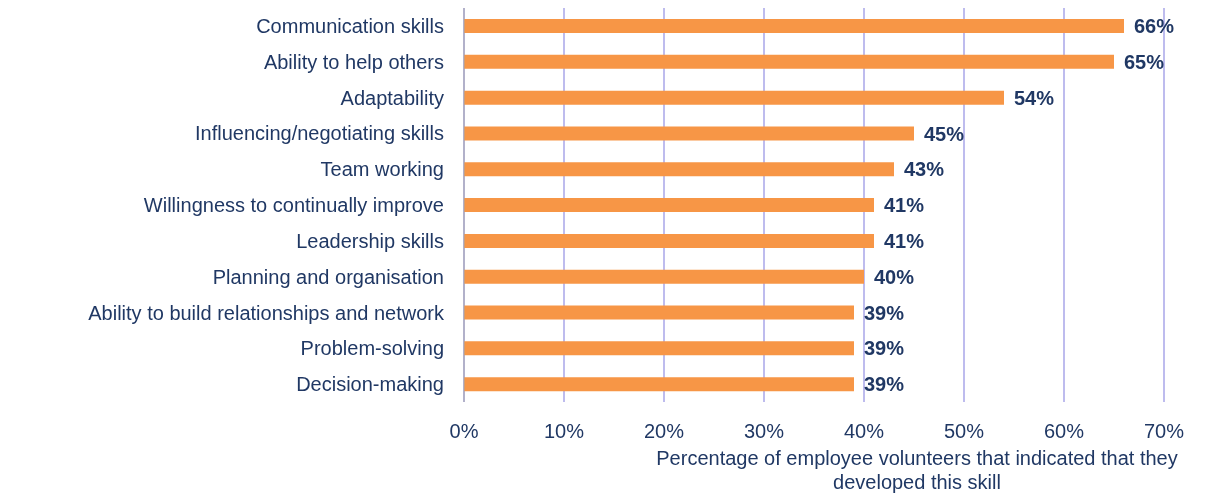 This screenshot has height=495, width=1215. I want to click on x-tick-label: 70%, so click(1164, 431).